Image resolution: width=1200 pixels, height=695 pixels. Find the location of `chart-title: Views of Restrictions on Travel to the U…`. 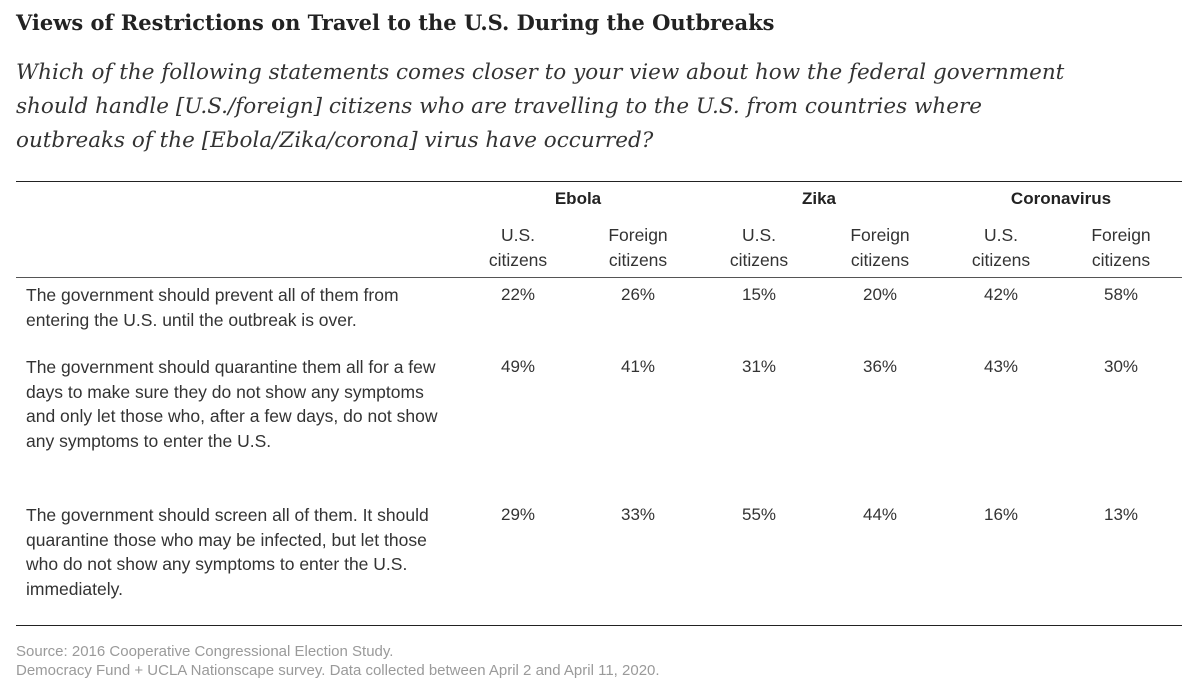

chart-title: Views of Restrictions on Travel to the U… is located at coordinates (395, 22).